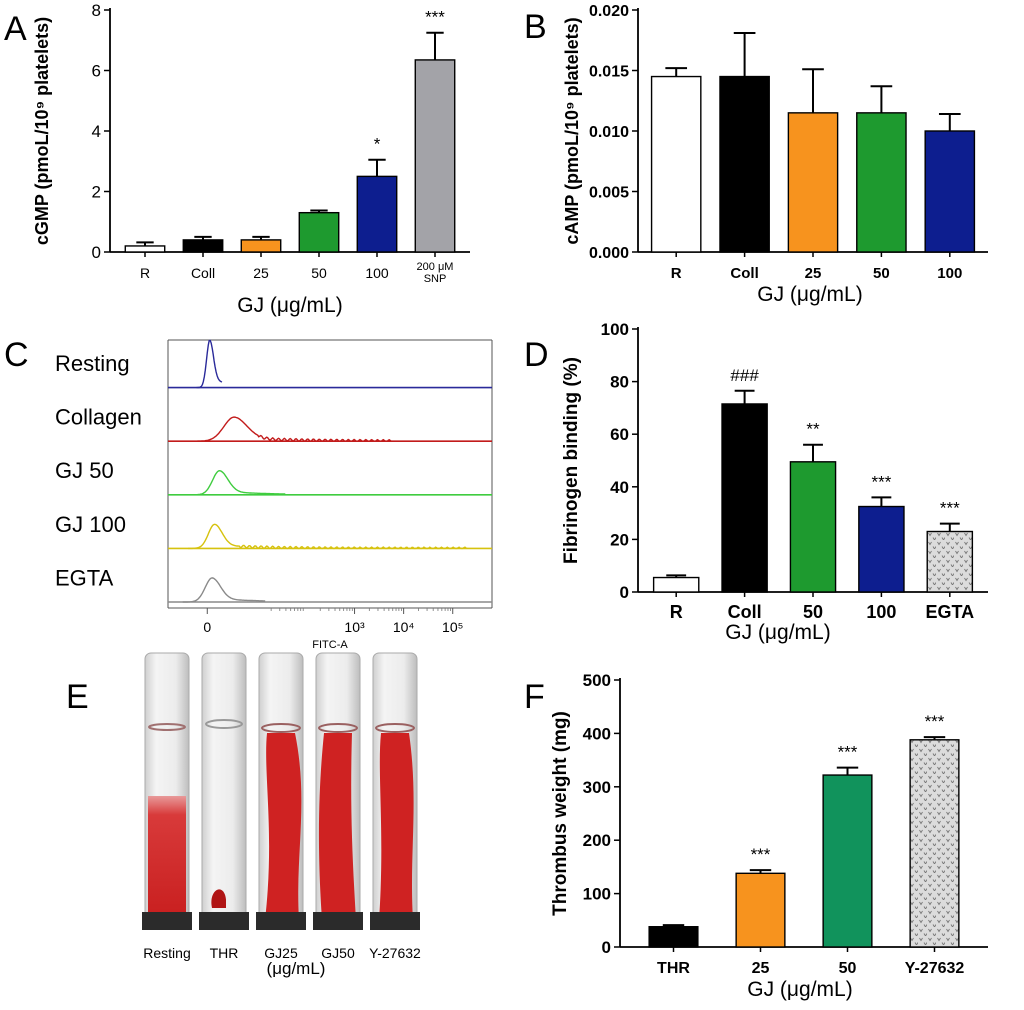 The width and height of the screenshot is (1024, 1010). I want to click on sample-label: Resting, so click(92, 363).